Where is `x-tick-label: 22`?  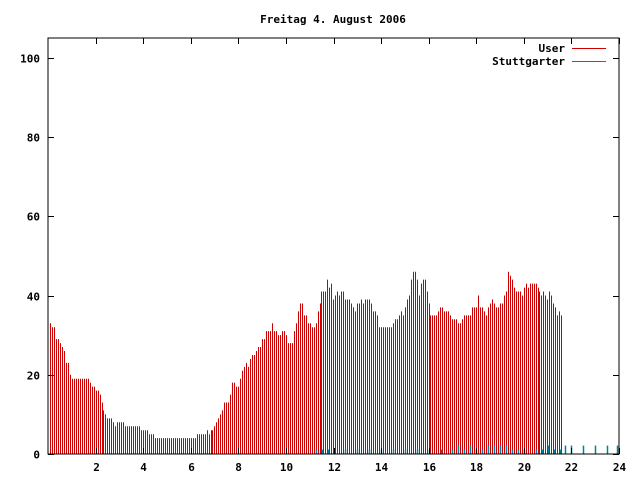
x-tick-label: 22 is located at coordinates (571, 467).